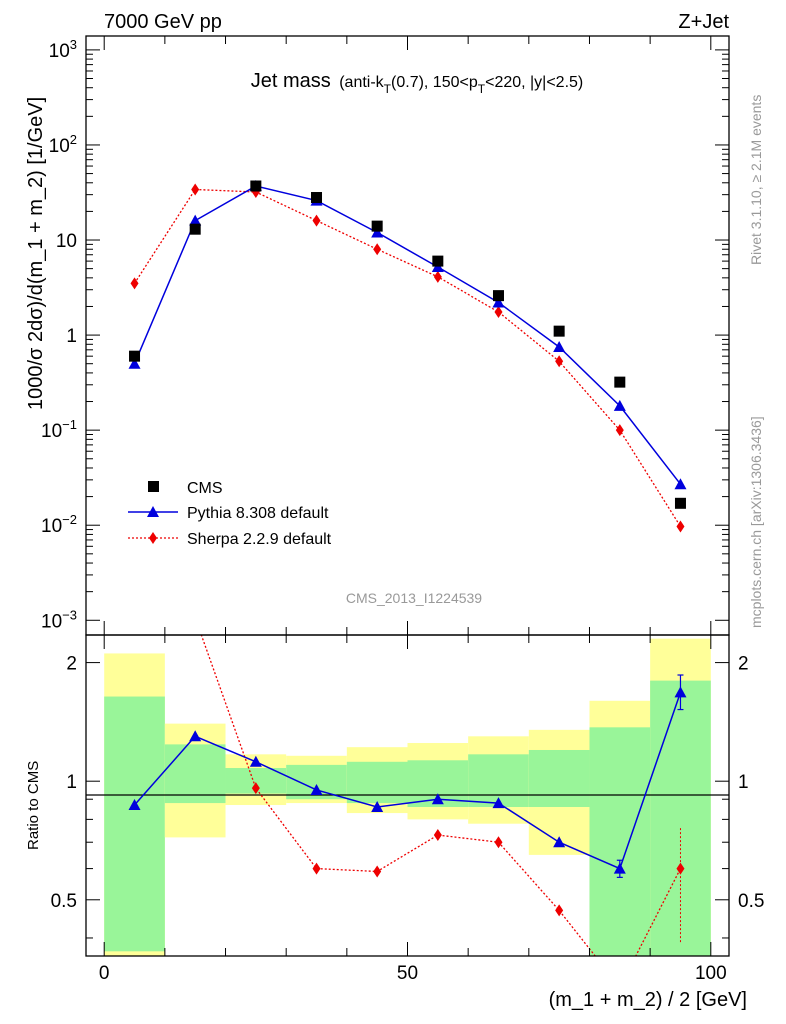 The image size is (786, 1024). I want to click on header-right-label: Z+Jet, so click(703, 22).